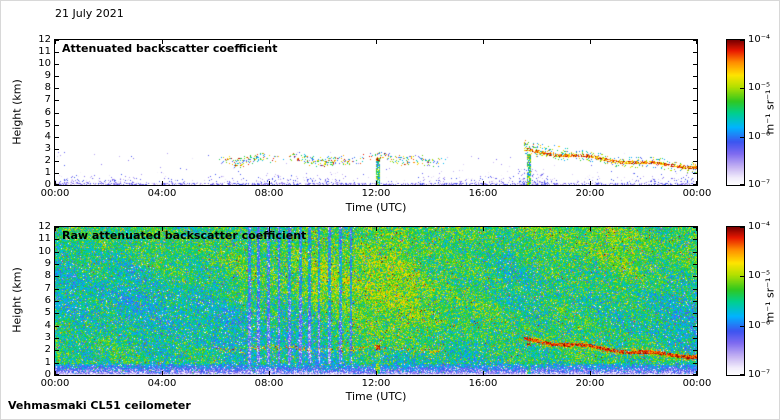 This screenshot has width=780, height=420. What do you see at coordinates (47, 172) in the screenshot?
I see `y-tick-label: 1` at bounding box center [47, 172].